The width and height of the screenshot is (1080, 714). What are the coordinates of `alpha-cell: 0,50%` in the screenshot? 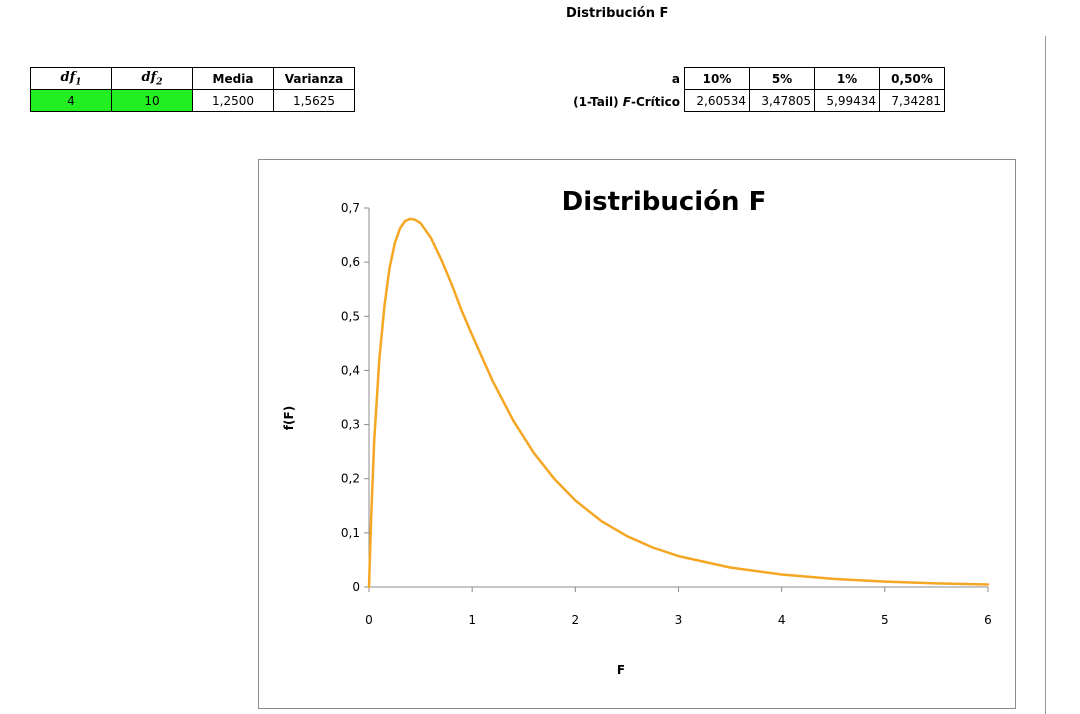 It's located at (912, 78).